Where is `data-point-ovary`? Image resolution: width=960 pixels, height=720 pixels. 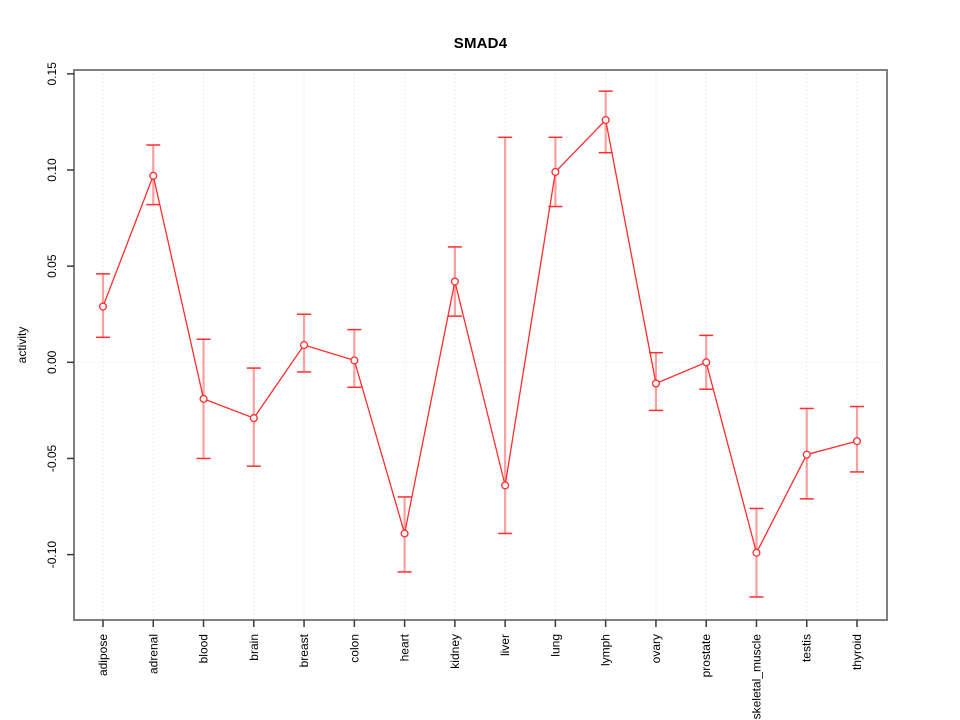 data-point-ovary is located at coordinates (655, 383).